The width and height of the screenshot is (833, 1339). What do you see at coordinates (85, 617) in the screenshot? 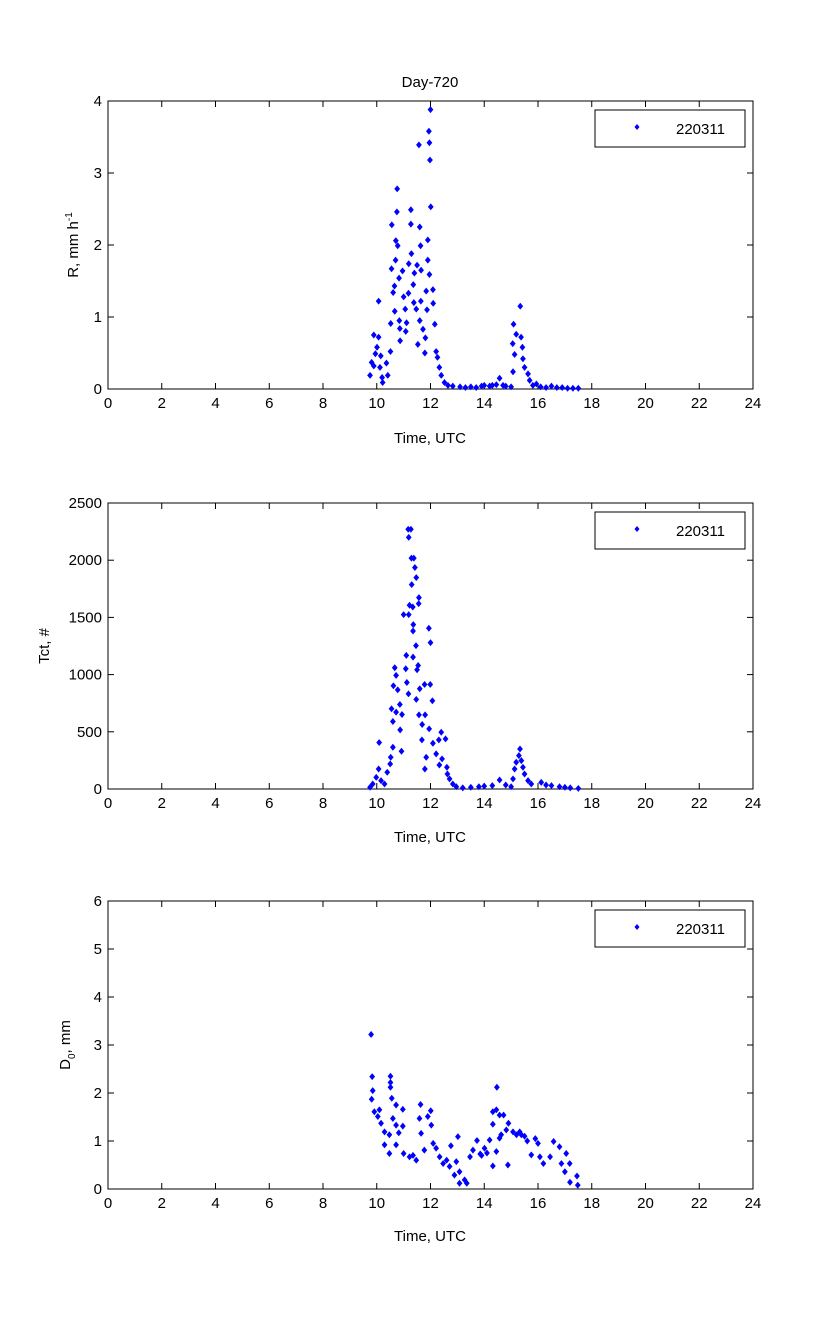
I see `y-tick-label: 1500` at bounding box center [85, 617].